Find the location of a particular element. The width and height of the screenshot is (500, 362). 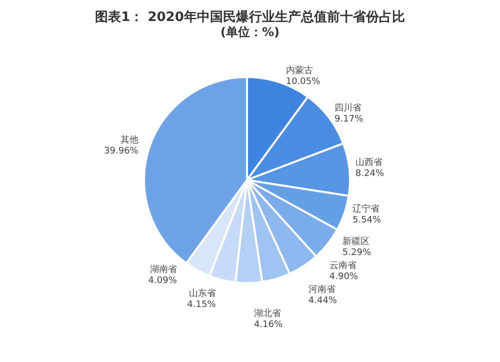

chart-title: 图表1： 2020年中国民爆行业生产总值前十省份占比 is located at coordinates (250, 17).